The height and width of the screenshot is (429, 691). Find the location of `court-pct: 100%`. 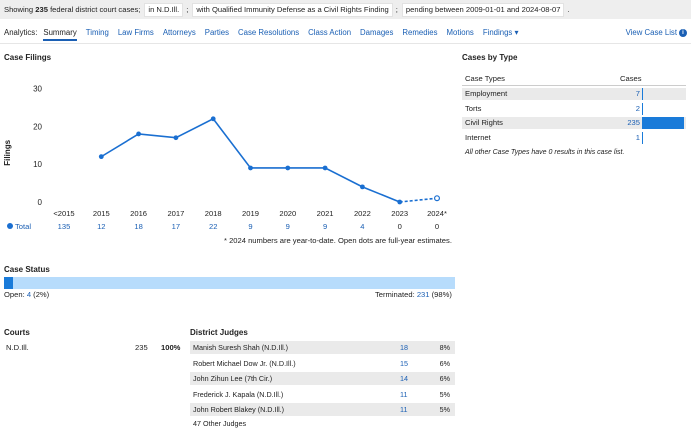

court-pct: 100% is located at coordinates (171, 347).